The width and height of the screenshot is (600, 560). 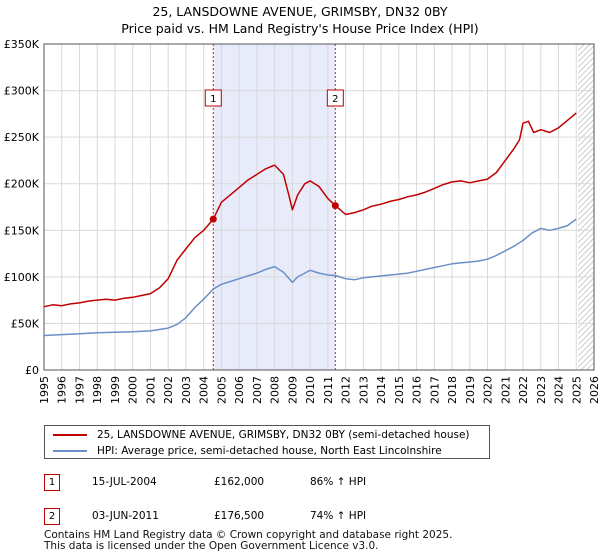 I want to click on y-tick-label: £250K, so click(x=22, y=137).